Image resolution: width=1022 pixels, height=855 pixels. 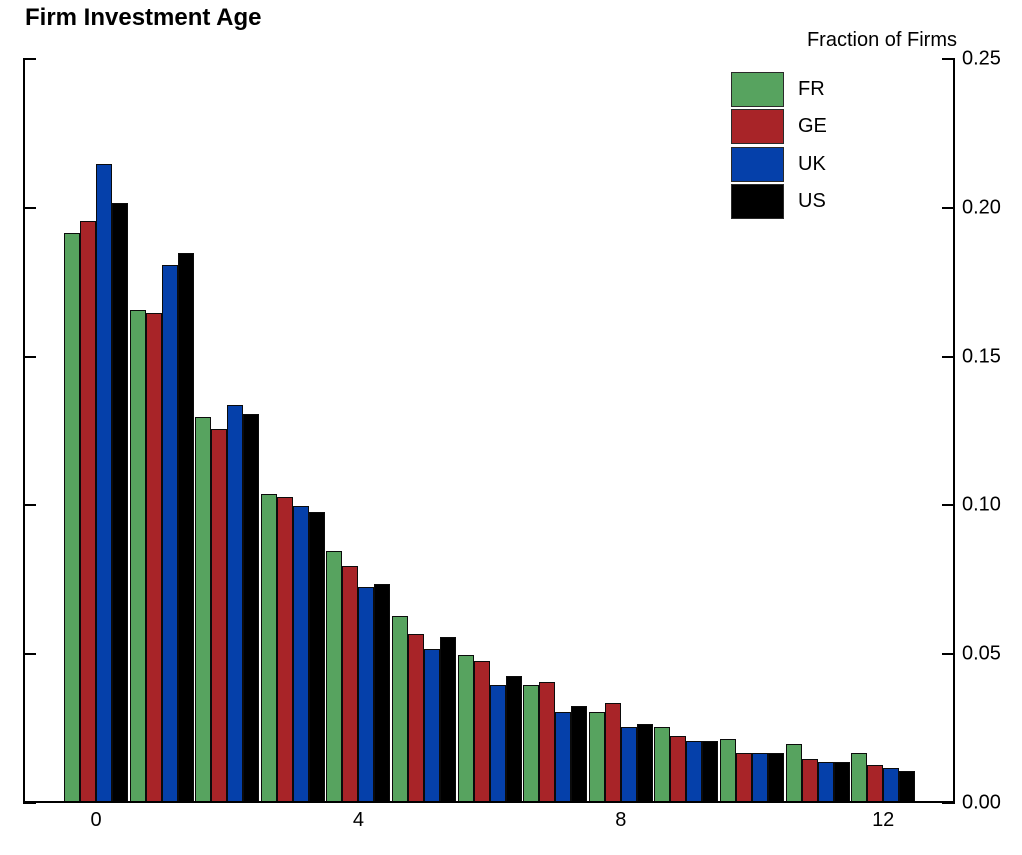 What do you see at coordinates (981, 58) in the screenshot?
I see `y-tick-label: 0.25` at bounding box center [981, 58].